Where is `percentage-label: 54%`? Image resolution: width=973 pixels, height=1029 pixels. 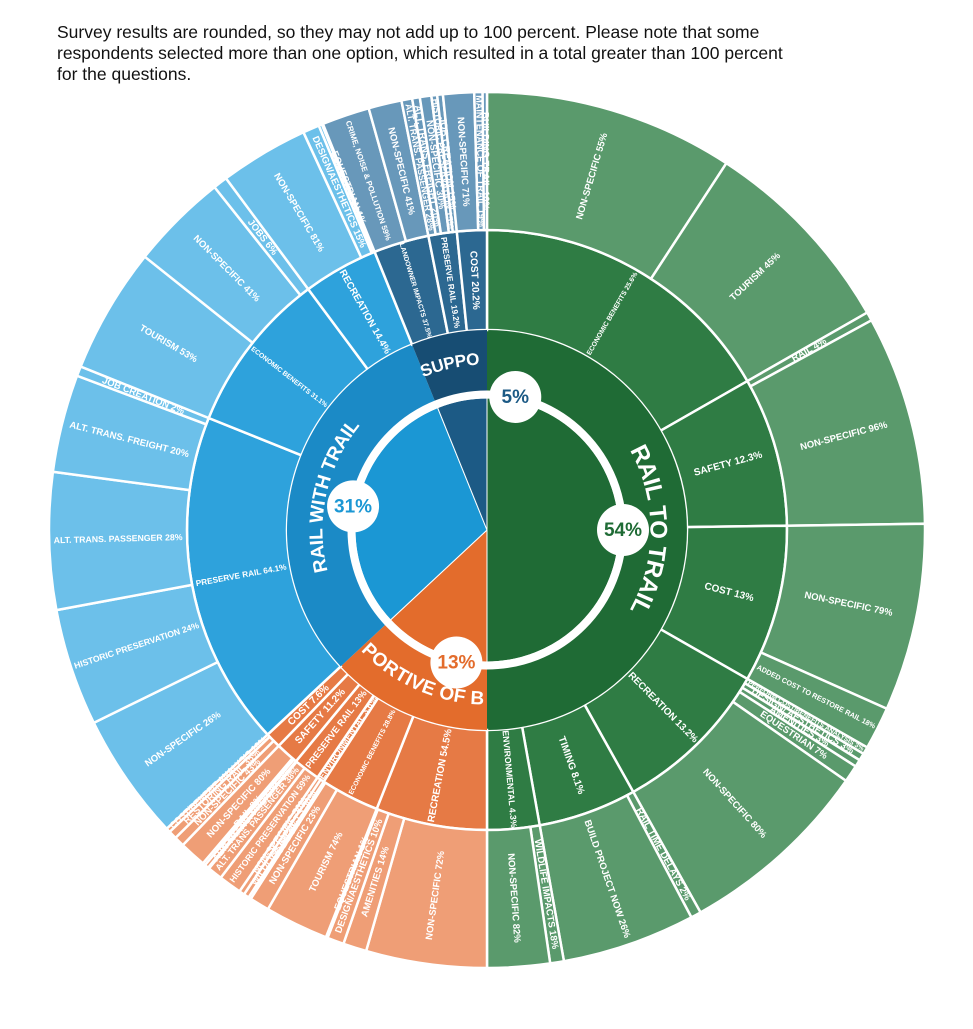 percentage-label: 54% is located at coordinates (623, 530).